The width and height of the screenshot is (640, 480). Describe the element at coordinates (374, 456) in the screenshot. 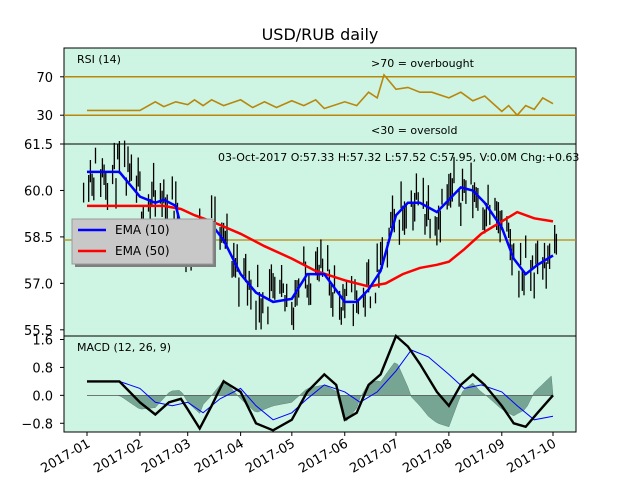

I see `x-tick-label: 2017-07` at that location.